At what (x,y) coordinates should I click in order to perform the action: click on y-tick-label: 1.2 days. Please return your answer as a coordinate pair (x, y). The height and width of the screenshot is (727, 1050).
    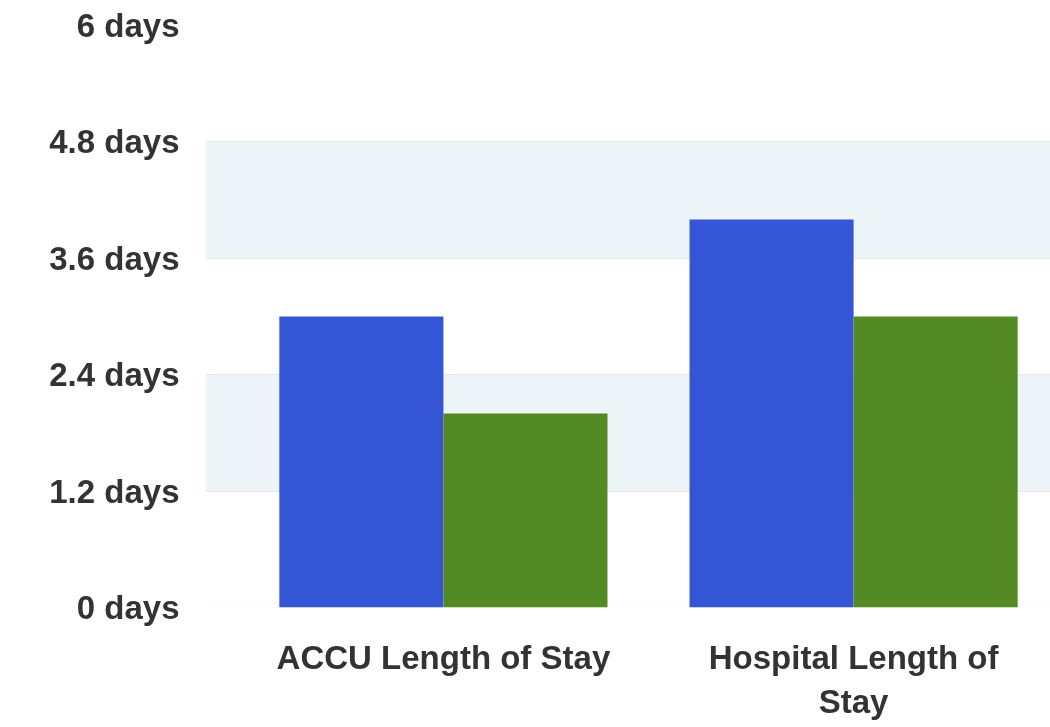
    Looking at the image, I should click on (114, 491).